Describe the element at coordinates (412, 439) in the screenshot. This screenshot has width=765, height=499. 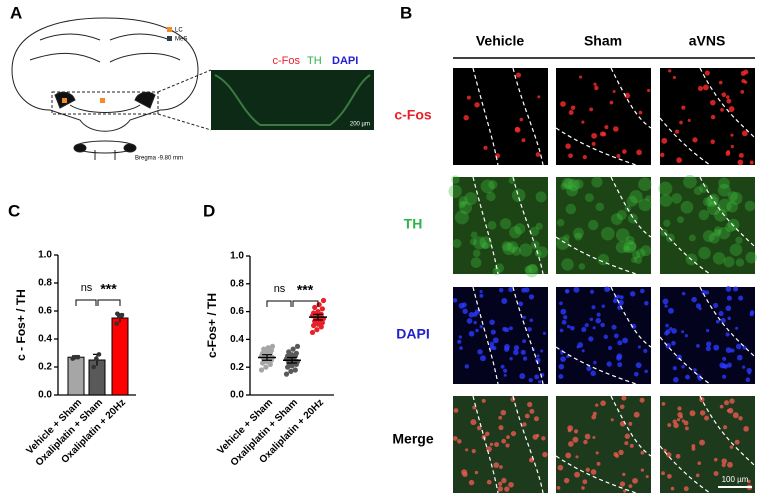
I see `row-header: Merge` at that location.